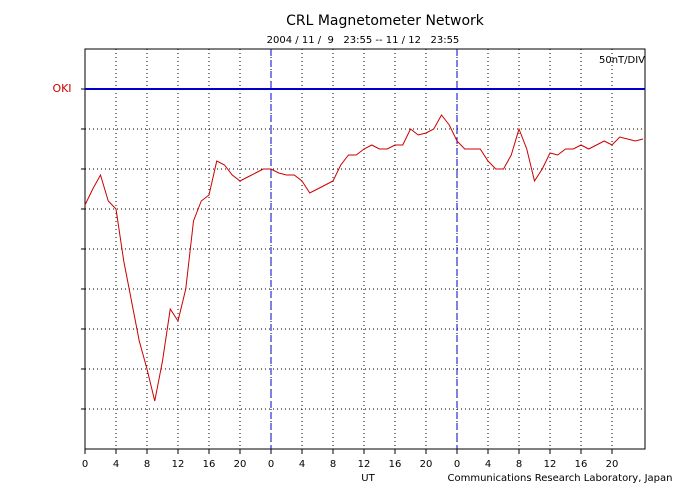 The height and width of the screenshot is (500, 700). What do you see at coordinates (622, 60) in the screenshot?
I see `scale-label: 50nT/DIV` at bounding box center [622, 60].